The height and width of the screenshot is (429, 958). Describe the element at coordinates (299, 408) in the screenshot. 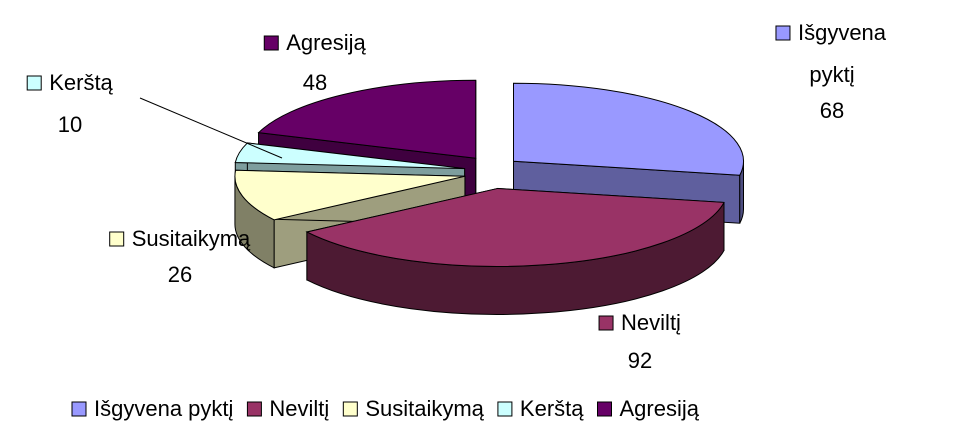

I see `legend-label: Neviltį` at that location.